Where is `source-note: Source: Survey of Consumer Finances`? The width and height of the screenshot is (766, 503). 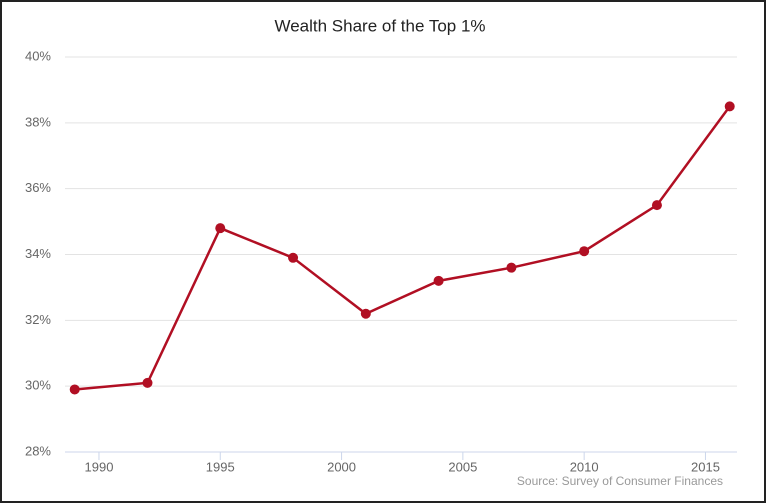 source-note: Source: Survey of Consumer Finances is located at coordinates (620, 481).